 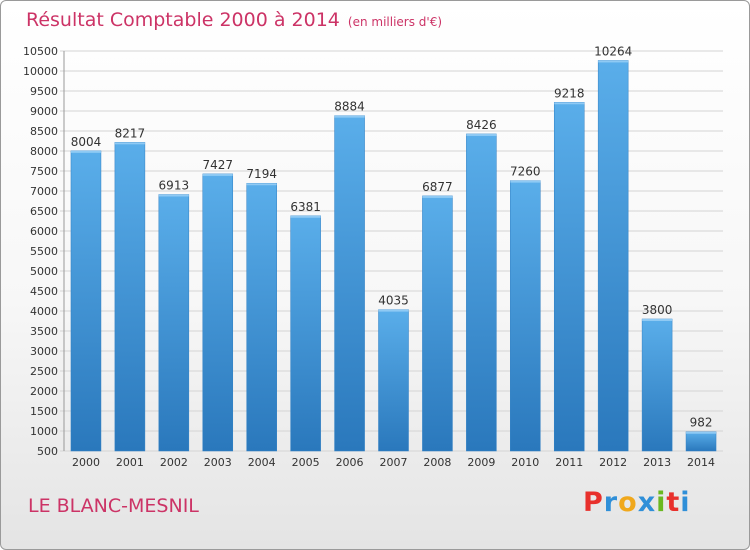 I want to click on bar-2004, so click(x=261, y=317).